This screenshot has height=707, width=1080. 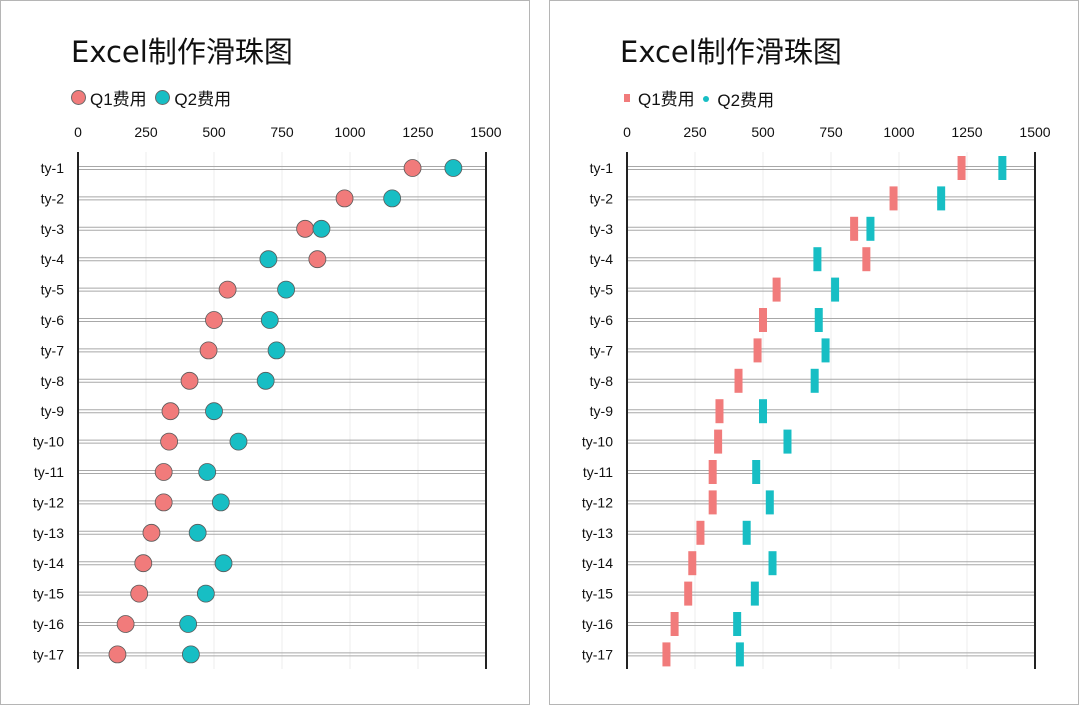 What do you see at coordinates (597, 533) in the screenshot?
I see `category-label: ty-13` at bounding box center [597, 533].